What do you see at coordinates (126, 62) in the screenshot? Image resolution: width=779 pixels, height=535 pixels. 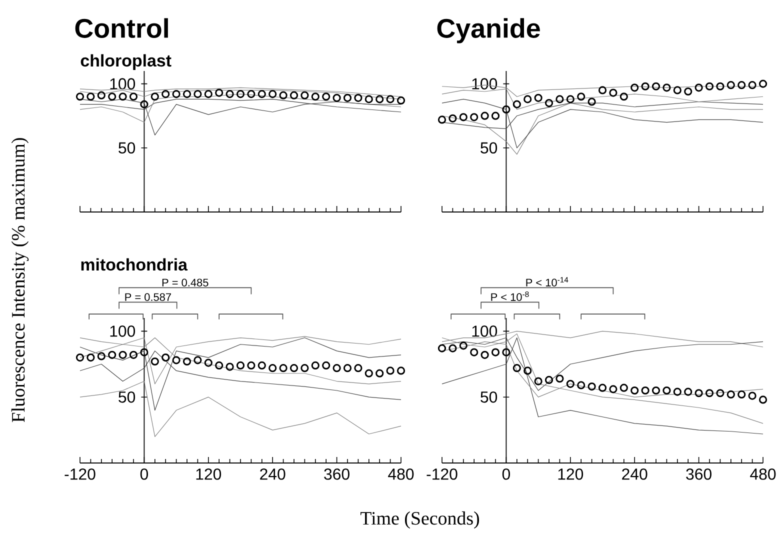 I see `chart-subtitle: chloroplast` at bounding box center [126, 62].